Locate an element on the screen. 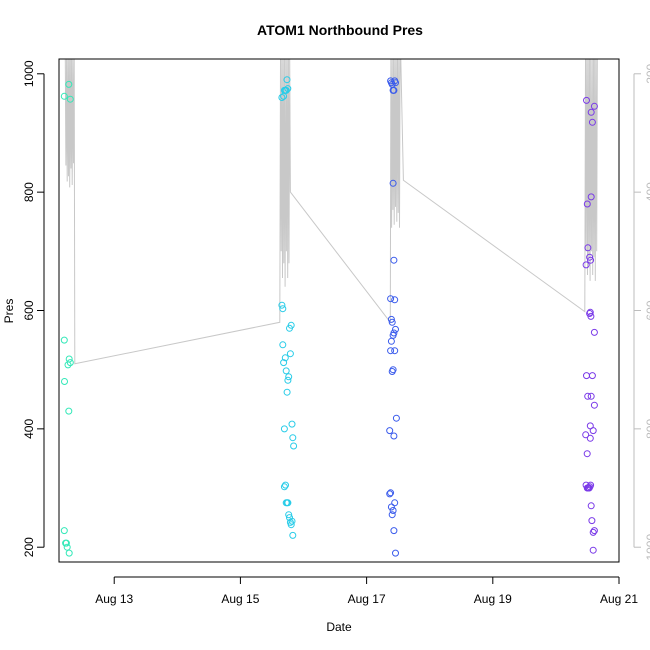 Image resolution: width=650 pixels, height=650 pixels. y-axis-right: 200 400 600 800 1000 is located at coordinates (641, 312).